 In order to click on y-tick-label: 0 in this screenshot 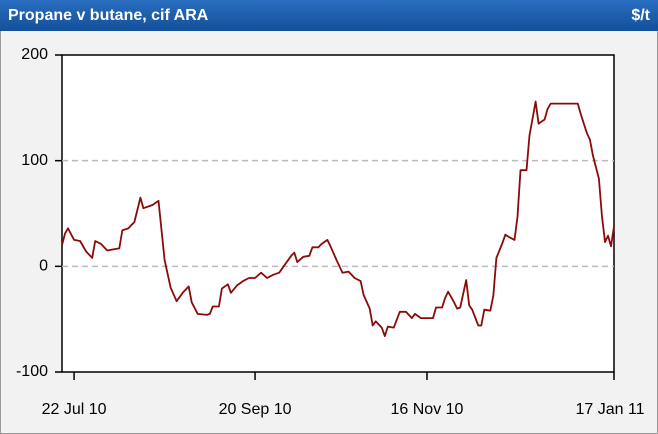, I will do `click(43, 266)`.